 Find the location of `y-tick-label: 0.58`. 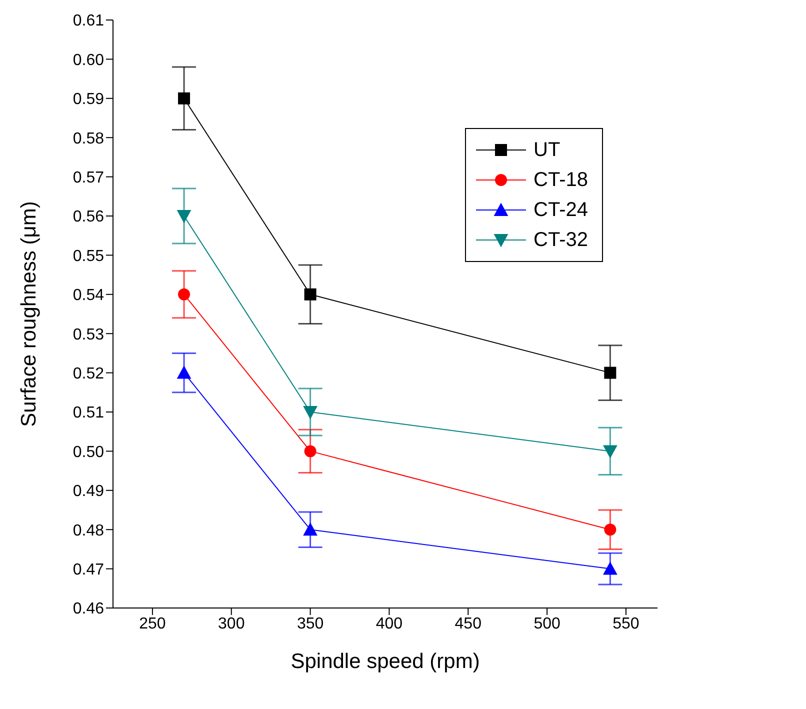

y-tick-label: 0.58 is located at coordinates (88, 139).